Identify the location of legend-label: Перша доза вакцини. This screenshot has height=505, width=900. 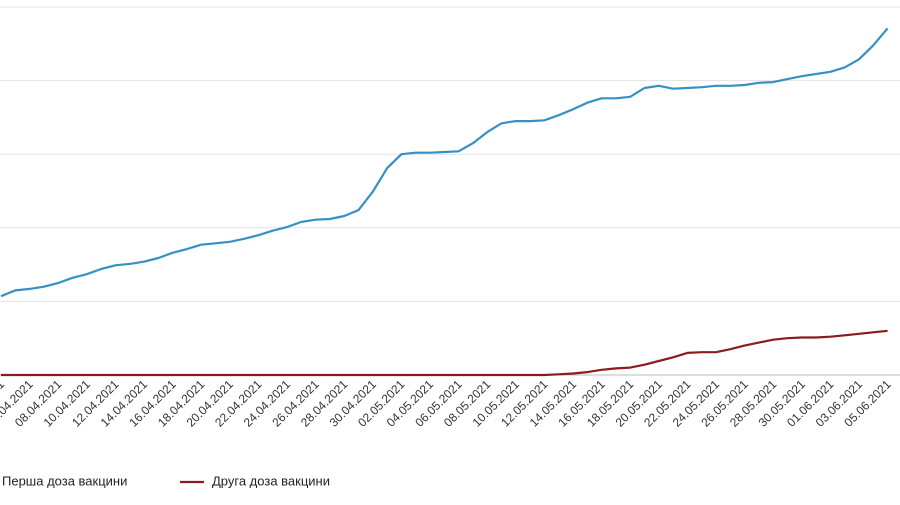
(64, 480).